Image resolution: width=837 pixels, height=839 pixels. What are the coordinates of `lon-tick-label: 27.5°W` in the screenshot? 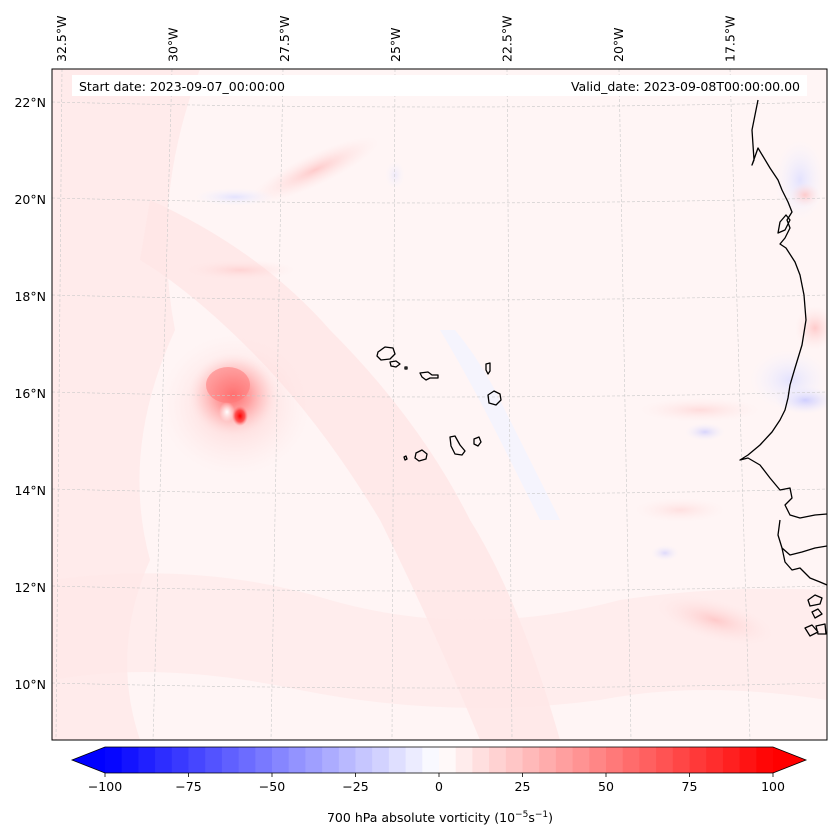 It's located at (284, 39).